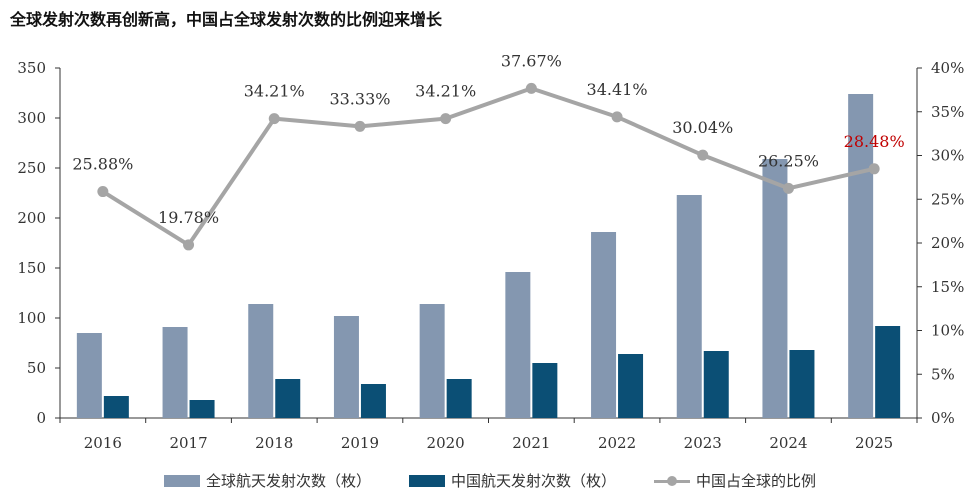 The height and width of the screenshot is (500, 980). I want to click on y-left-tick-label: 300, so click(31, 118).